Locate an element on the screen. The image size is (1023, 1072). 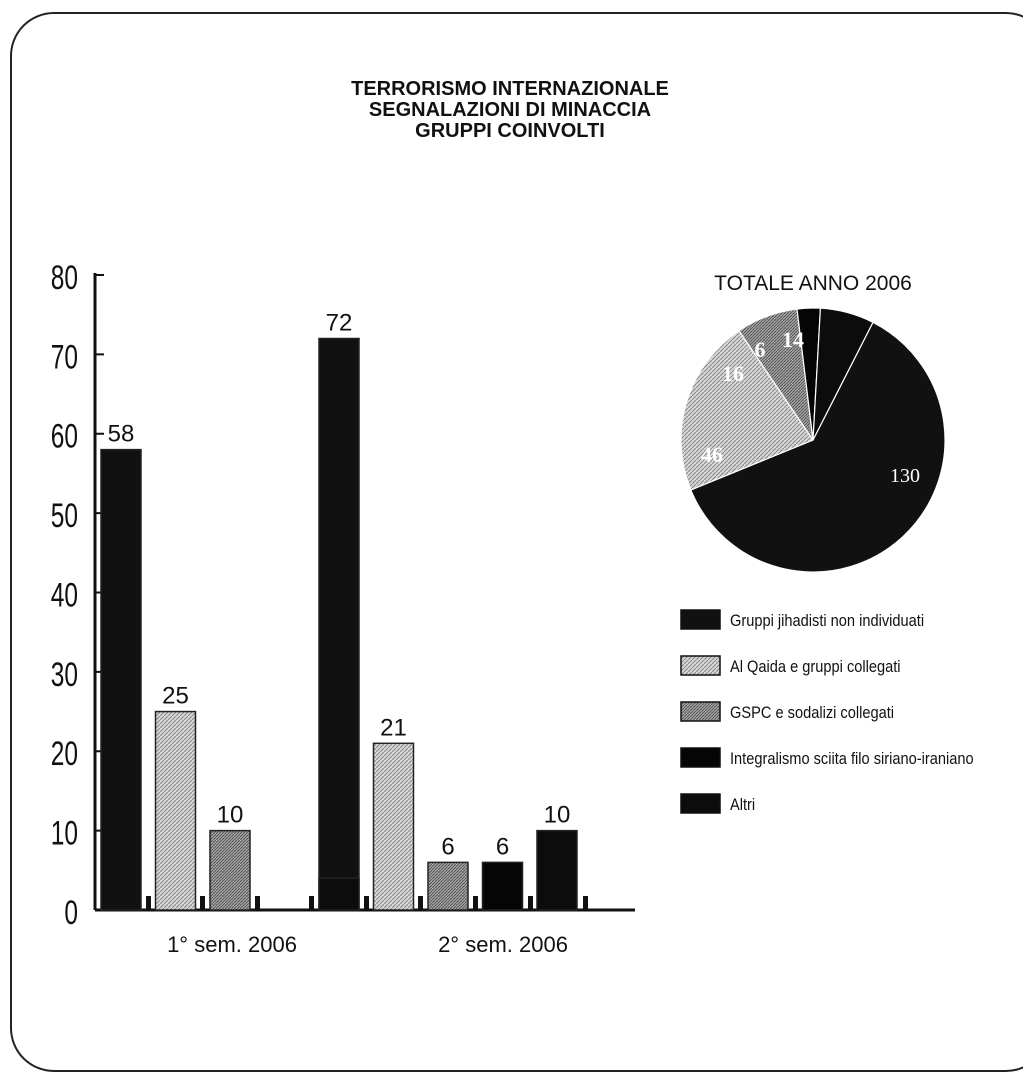
pie-title: TOTALE ANNO 2006 is located at coordinates (813, 283).